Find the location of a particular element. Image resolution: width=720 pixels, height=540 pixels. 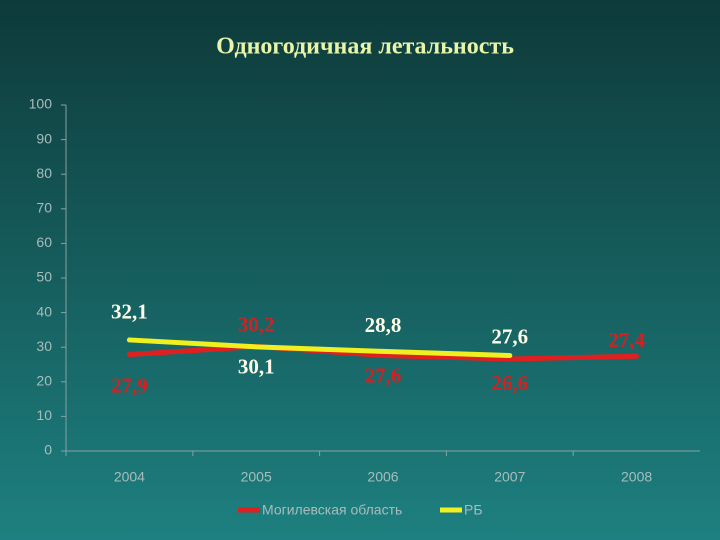

y-tick-label: 60 is located at coordinates (44, 242).